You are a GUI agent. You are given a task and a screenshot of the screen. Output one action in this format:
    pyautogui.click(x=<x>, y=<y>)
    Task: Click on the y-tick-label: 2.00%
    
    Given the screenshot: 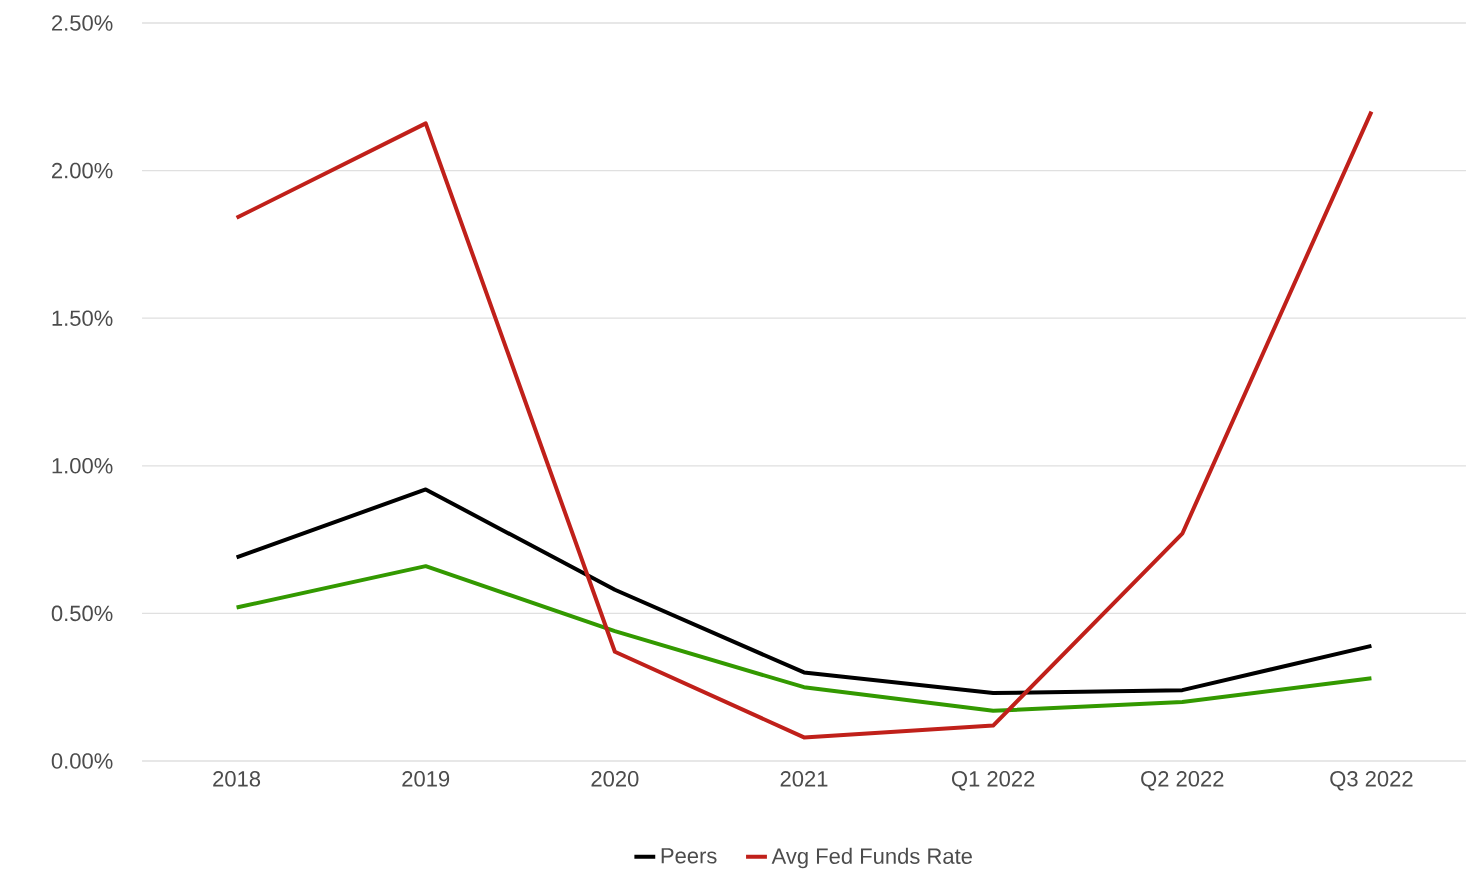 What is the action you would take?
    pyautogui.click(x=82, y=170)
    